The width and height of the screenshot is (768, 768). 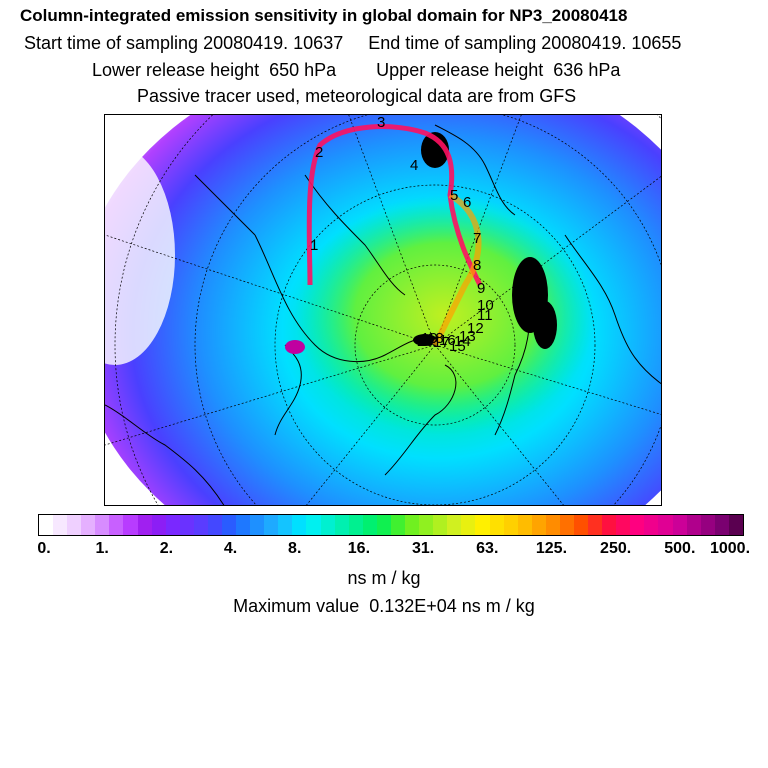 I want to click on colorbar, so click(x=391, y=525).